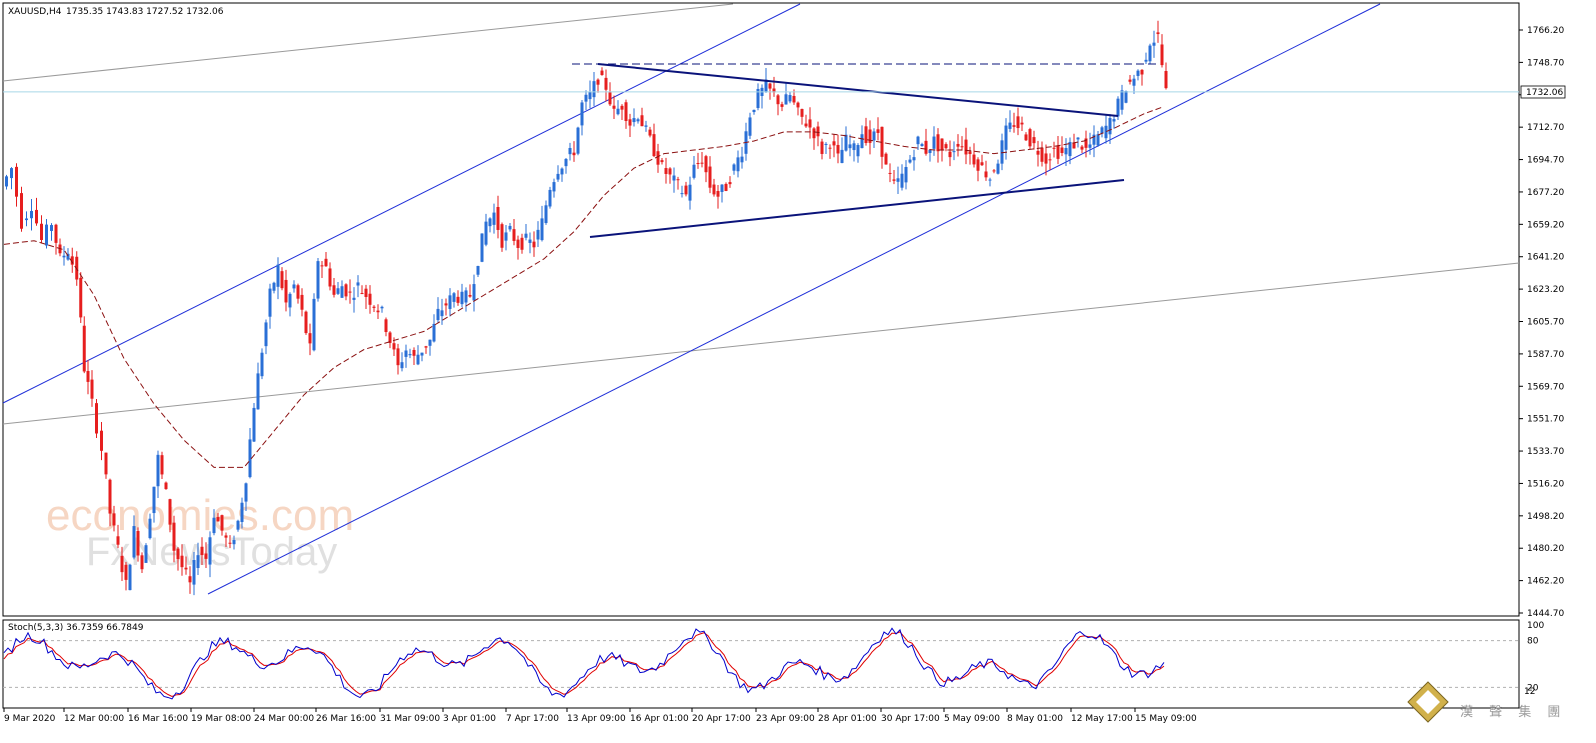  Describe the element at coordinates (1483, 702) in the screenshot. I see `brand-logo: 漢 聲 集 團 12` at that location.